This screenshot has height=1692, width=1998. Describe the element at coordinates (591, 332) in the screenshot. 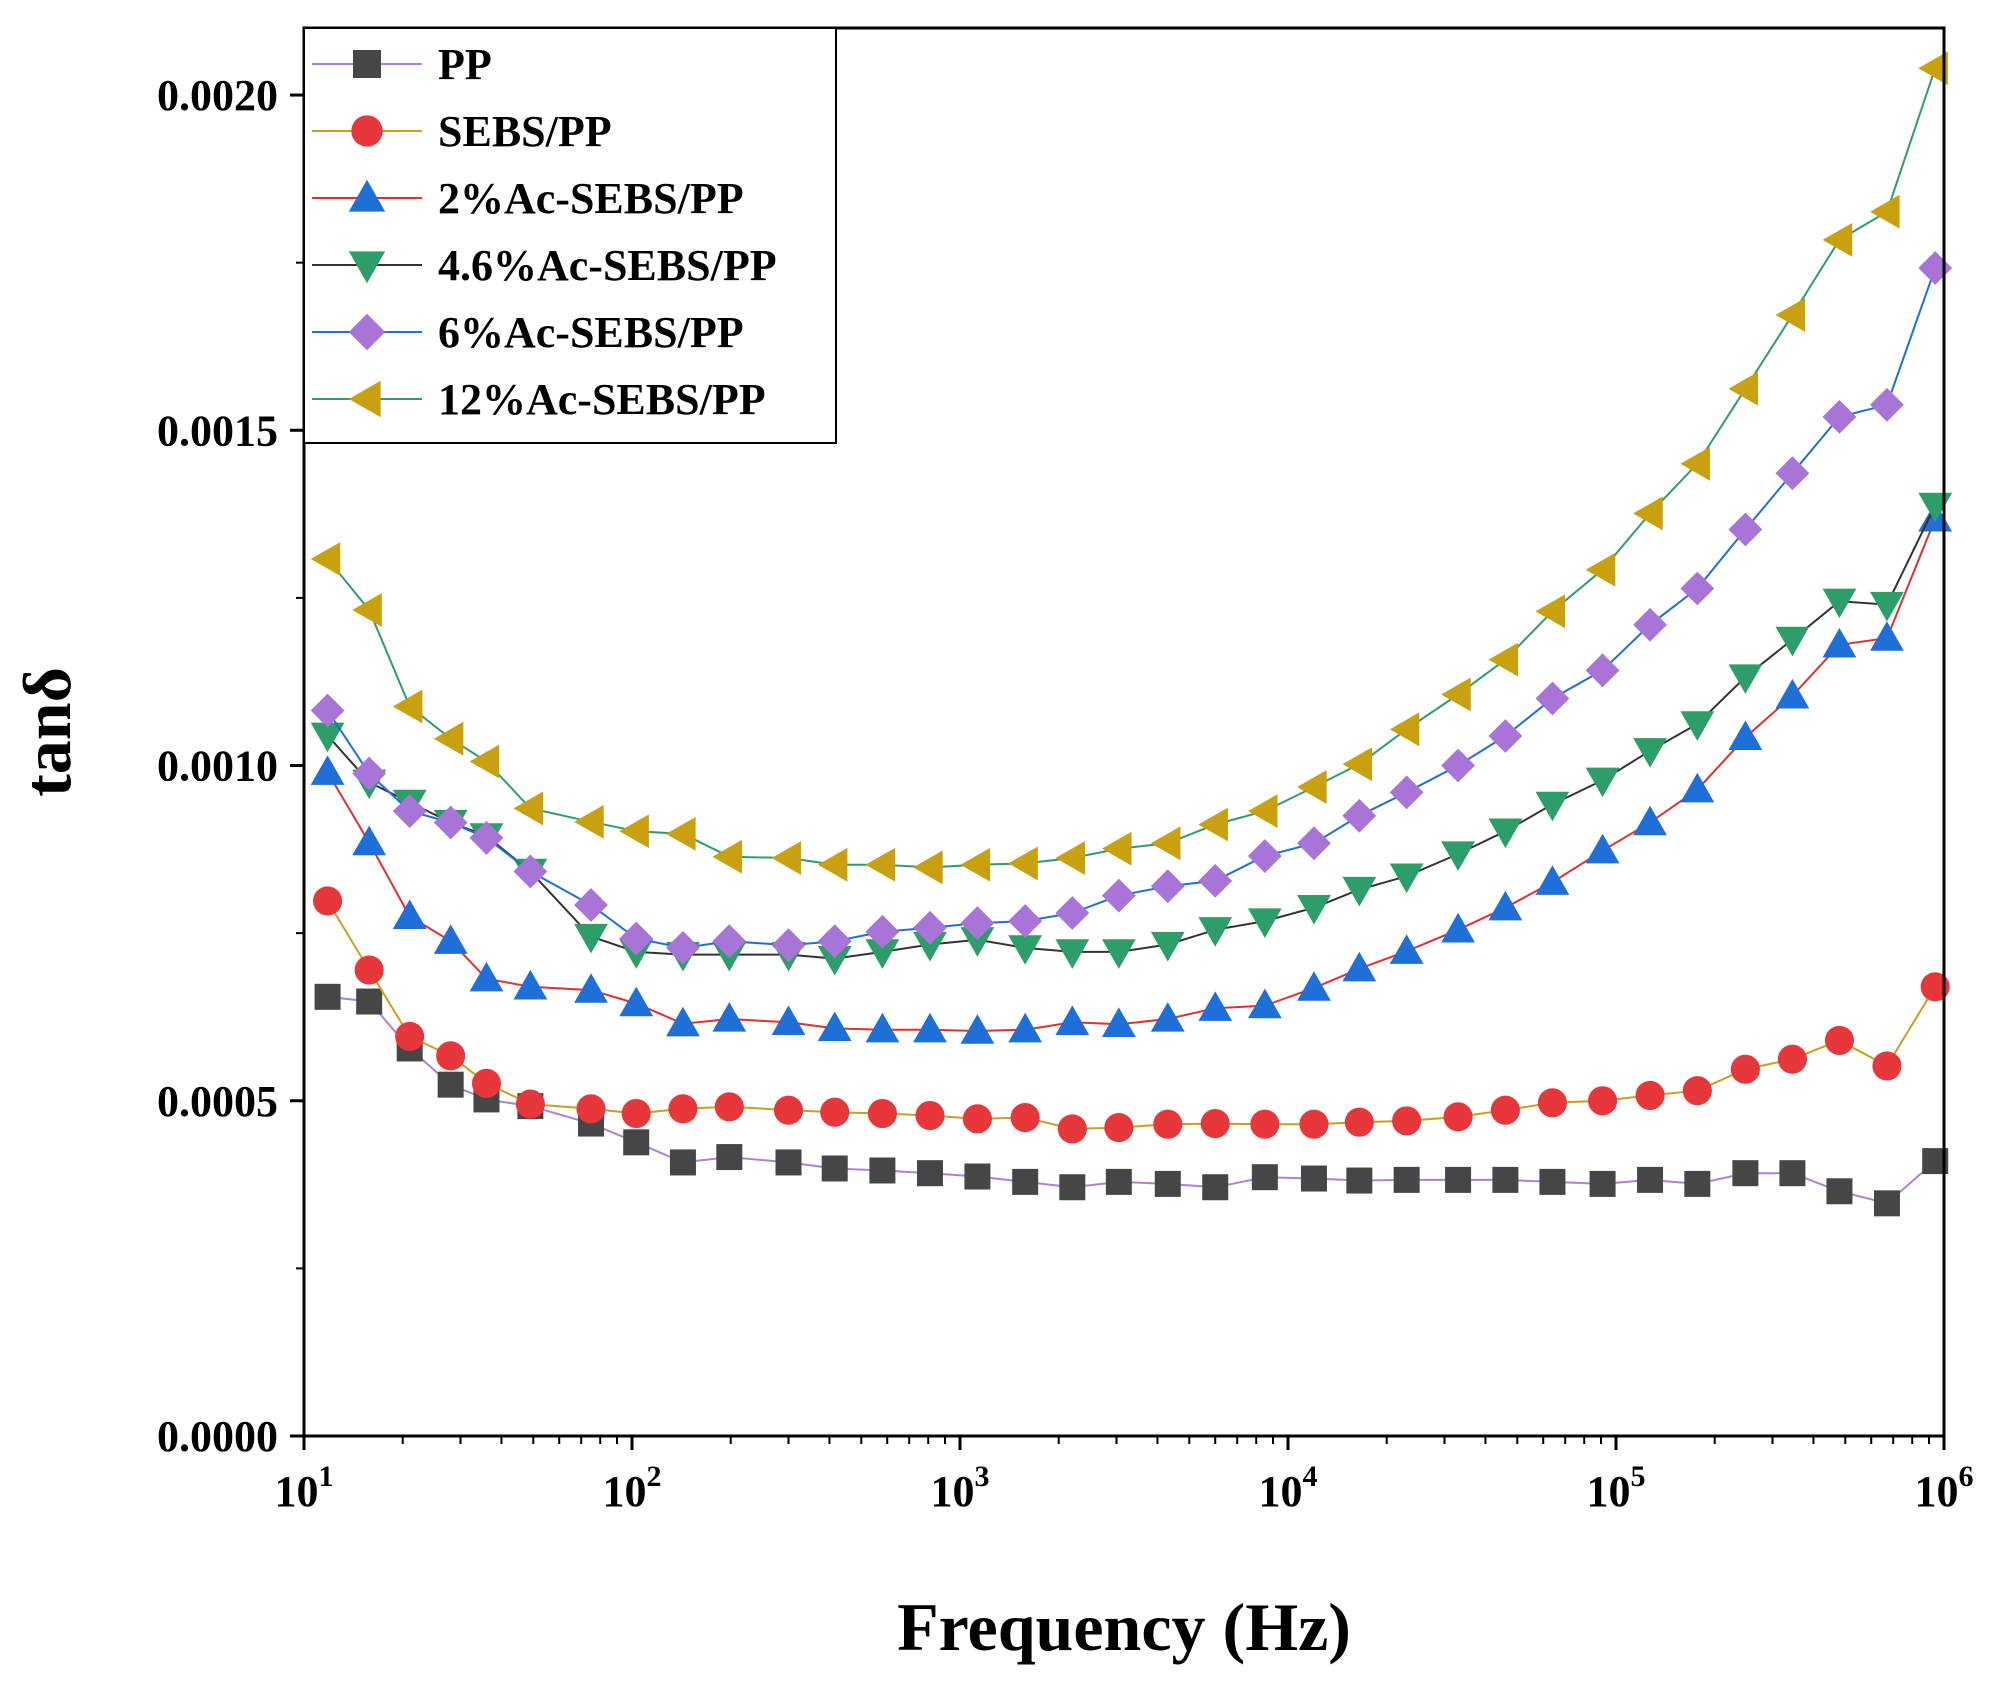

I see `legend-label: 6%Ac-SEBS/PP` at that location.